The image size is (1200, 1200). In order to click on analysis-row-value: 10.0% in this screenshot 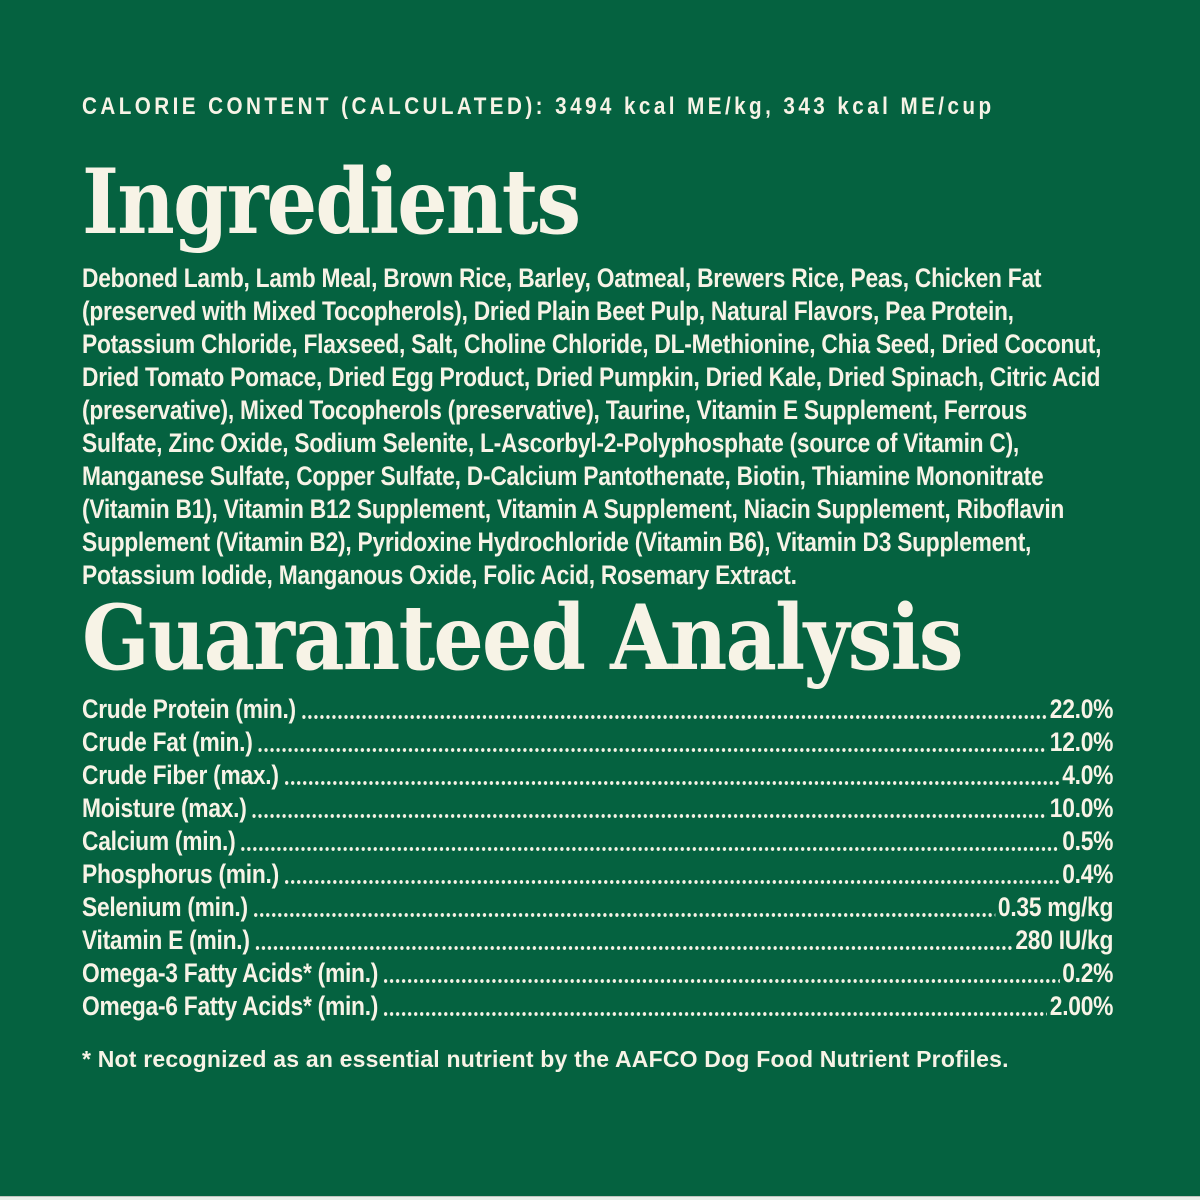, I will do `click(1081, 808)`.